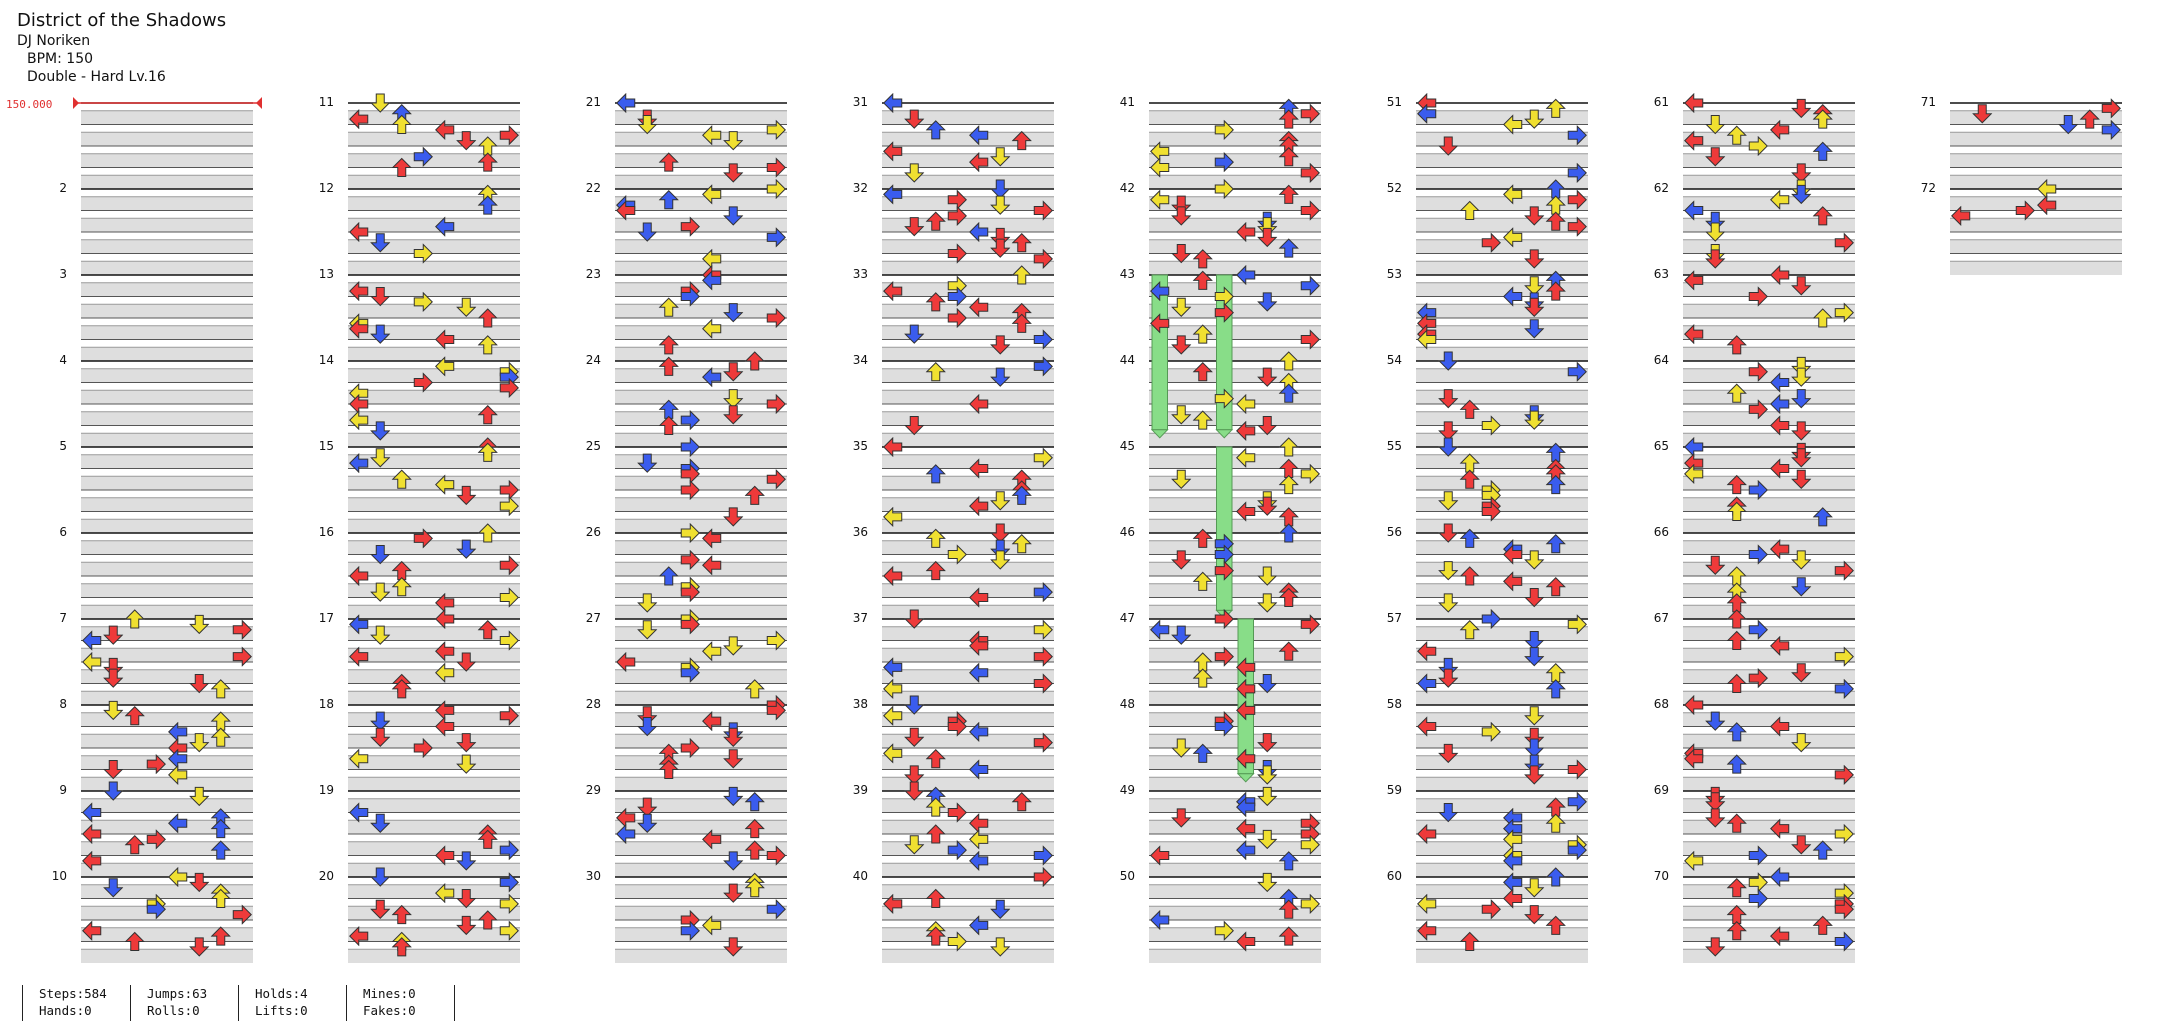  I want to click on measure-label: 12, so click(326, 188).